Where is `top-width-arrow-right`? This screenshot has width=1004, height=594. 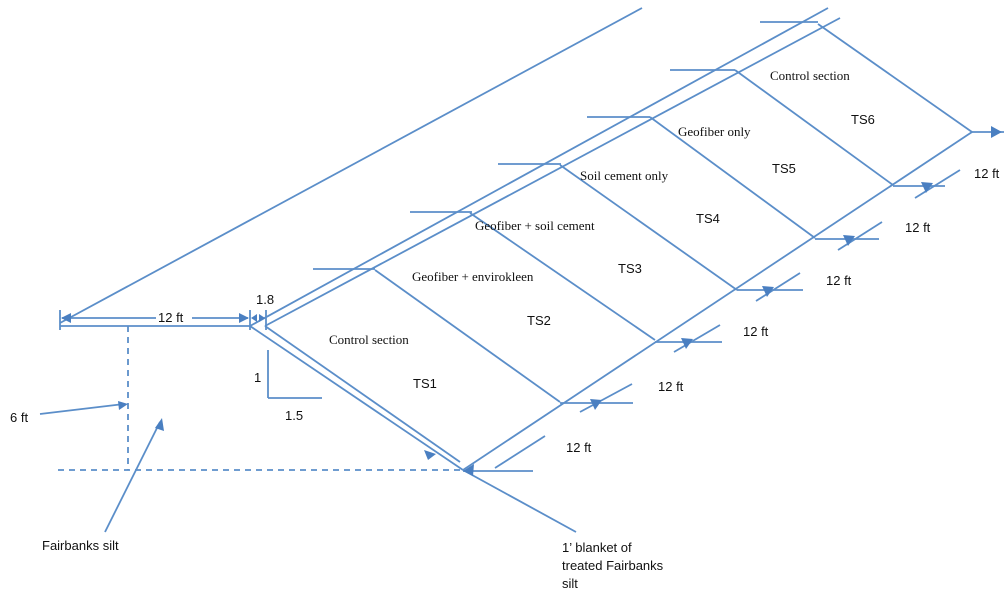 top-width-arrow-right is located at coordinates (244, 318).